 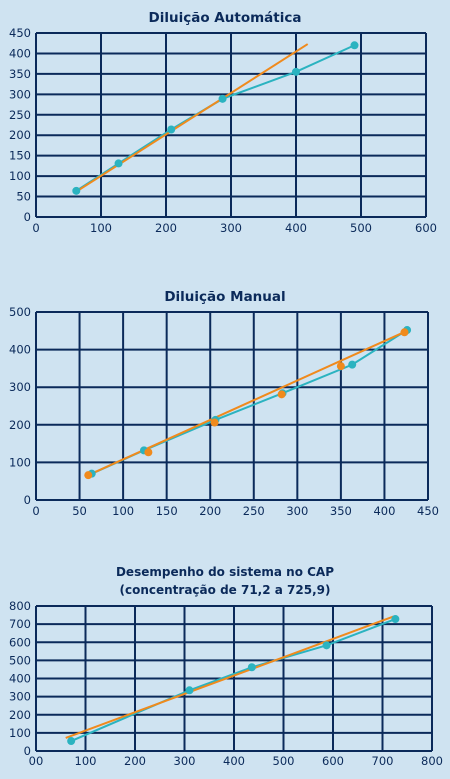 I want to click on x-tick-label: 150, so click(x=167, y=511).